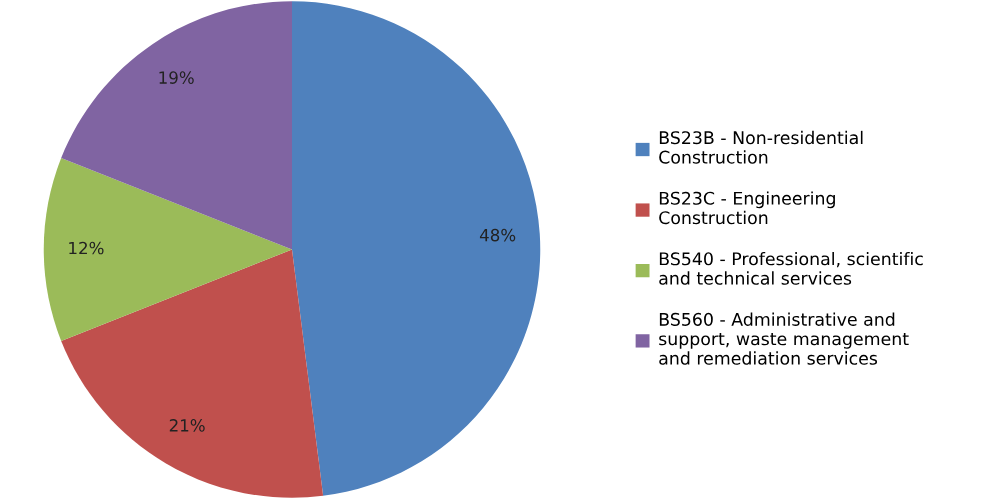  What do you see at coordinates (747, 208) in the screenshot?
I see `legend-label: BS23C - Engineering Construction` at bounding box center [747, 208].